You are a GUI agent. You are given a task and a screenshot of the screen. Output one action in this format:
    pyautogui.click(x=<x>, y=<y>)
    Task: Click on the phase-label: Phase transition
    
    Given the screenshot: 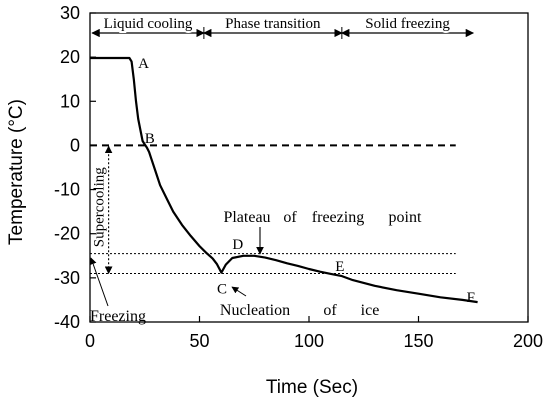 What is the action you would take?
    pyautogui.click(x=273, y=24)
    